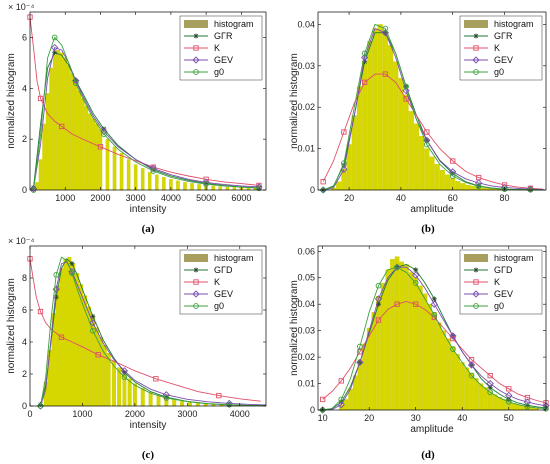 Image resolution: width=550 pixels, height=464 pixels. What do you see at coordinates (306, 331) in the screenshot?
I see `y-tick-label: 0.03` at bounding box center [306, 331].